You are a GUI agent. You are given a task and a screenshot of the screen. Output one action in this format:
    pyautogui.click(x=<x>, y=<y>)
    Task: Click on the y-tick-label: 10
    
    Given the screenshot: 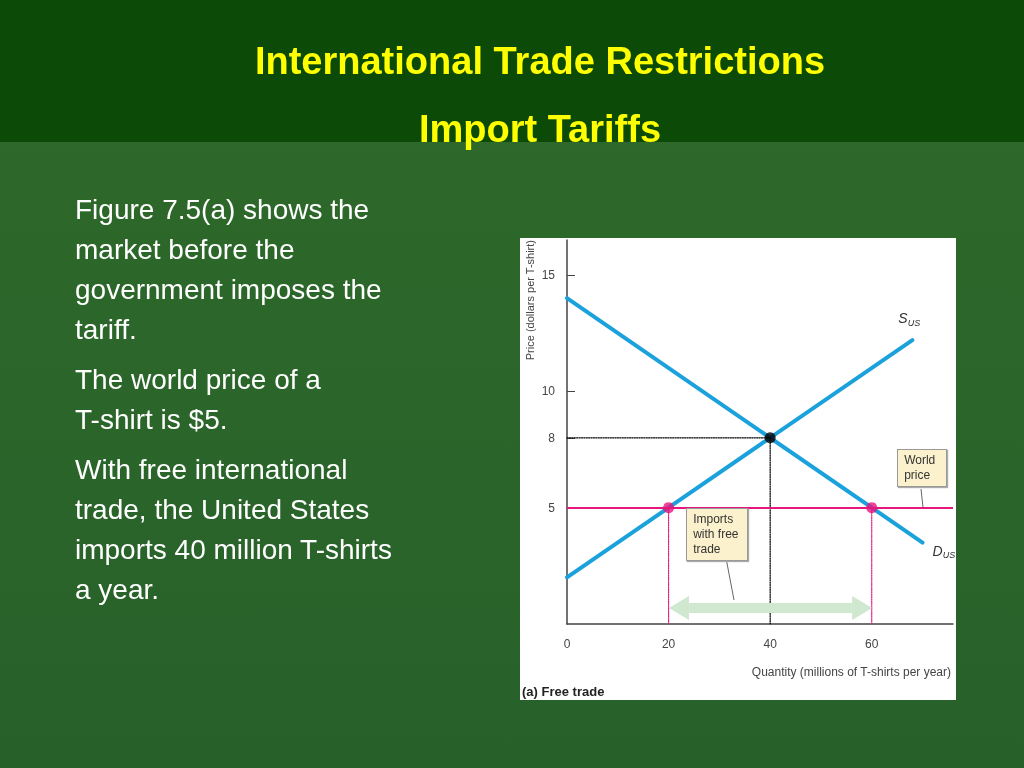 What is the action you would take?
    pyautogui.click(x=548, y=391)
    